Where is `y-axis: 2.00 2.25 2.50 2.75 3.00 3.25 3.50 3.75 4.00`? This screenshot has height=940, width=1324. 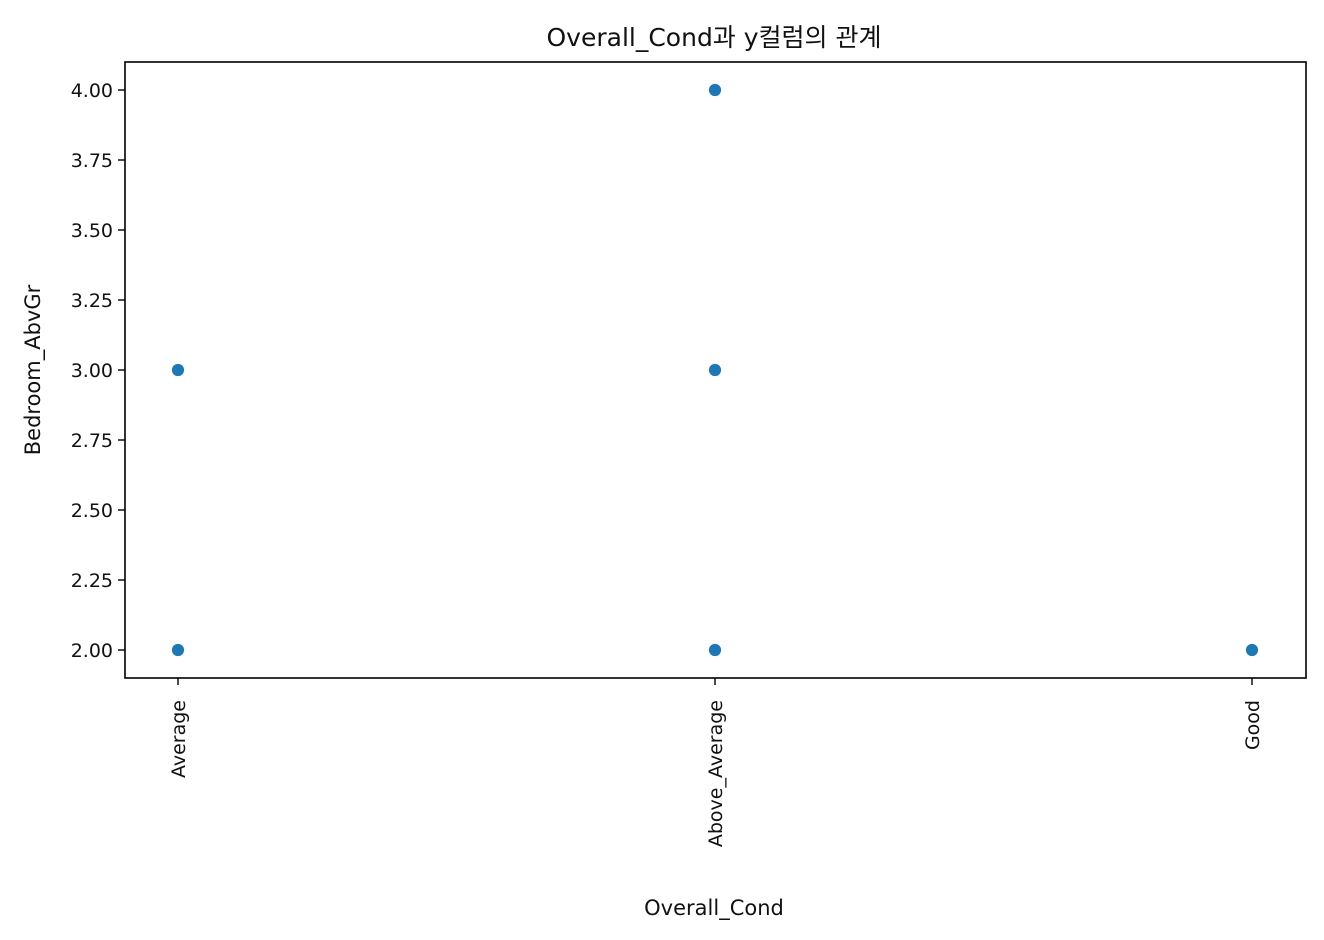 y-axis: 2.00 2.25 2.50 2.75 3.00 3.25 3.50 3.75 4.00 is located at coordinates (98, 371).